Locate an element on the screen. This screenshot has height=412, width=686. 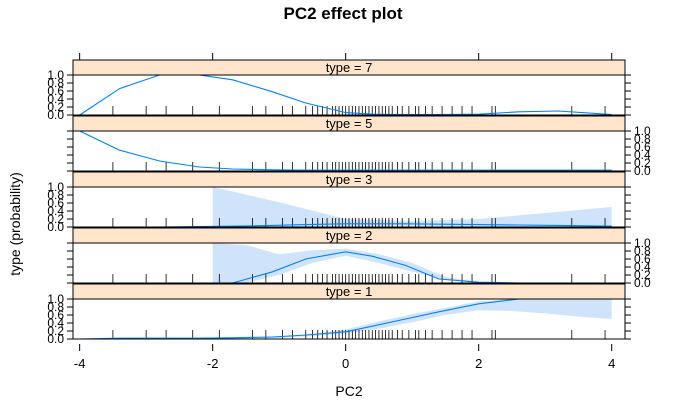
panel-strip-label: type = 1 is located at coordinates (349, 291).